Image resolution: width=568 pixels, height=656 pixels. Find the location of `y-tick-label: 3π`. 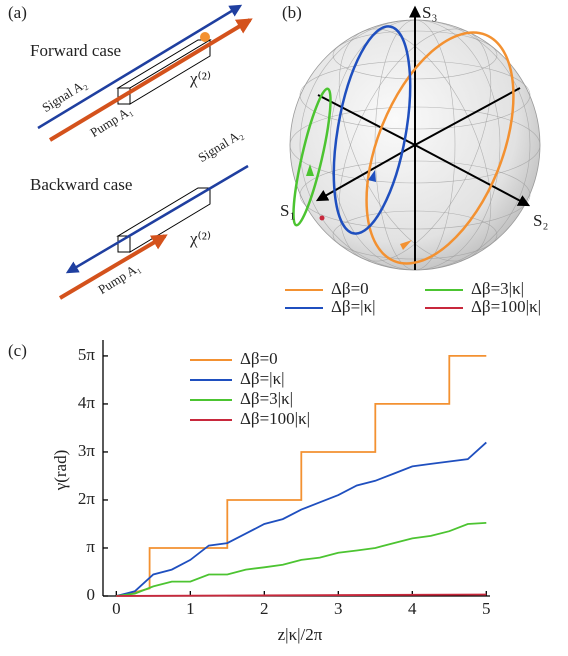

y-tick-label: 3π is located at coordinates (87, 450).